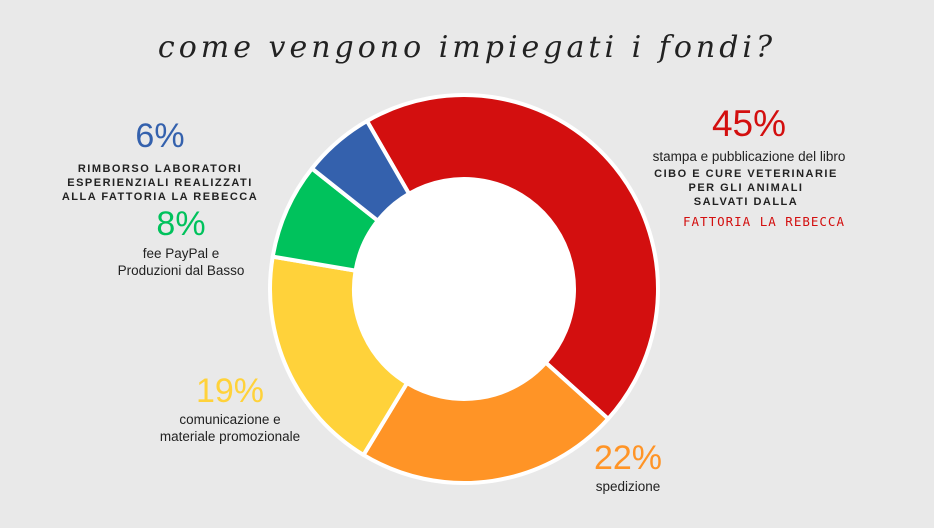 Image resolution: width=934 pixels, height=528 pixels. Describe the element at coordinates (628, 458) in the screenshot. I see `value-label-spedizione: 22%` at that location.